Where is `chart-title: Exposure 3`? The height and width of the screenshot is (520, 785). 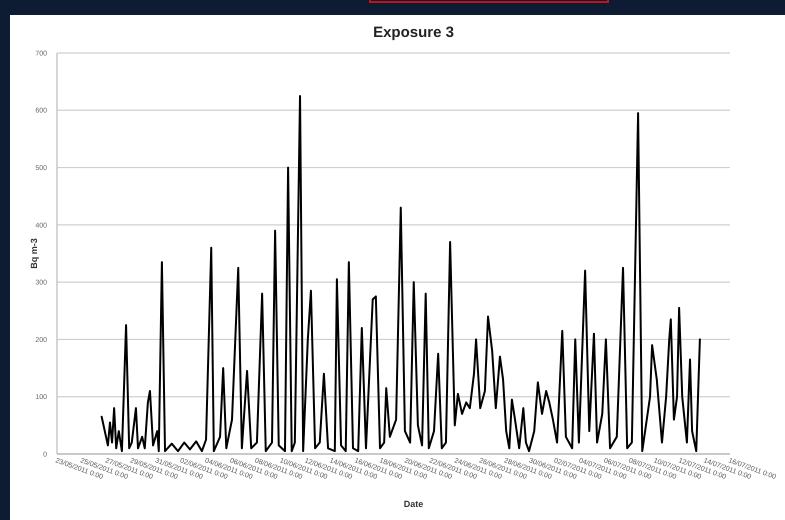
chart-title: Exposure 3 is located at coordinates (413, 32).